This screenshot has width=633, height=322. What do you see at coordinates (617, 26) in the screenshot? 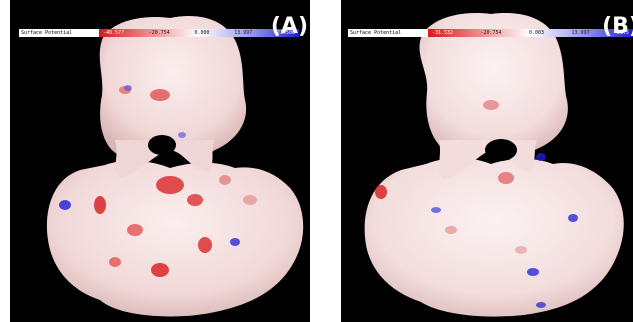
I see `panel-label: (B)` at bounding box center [617, 26].